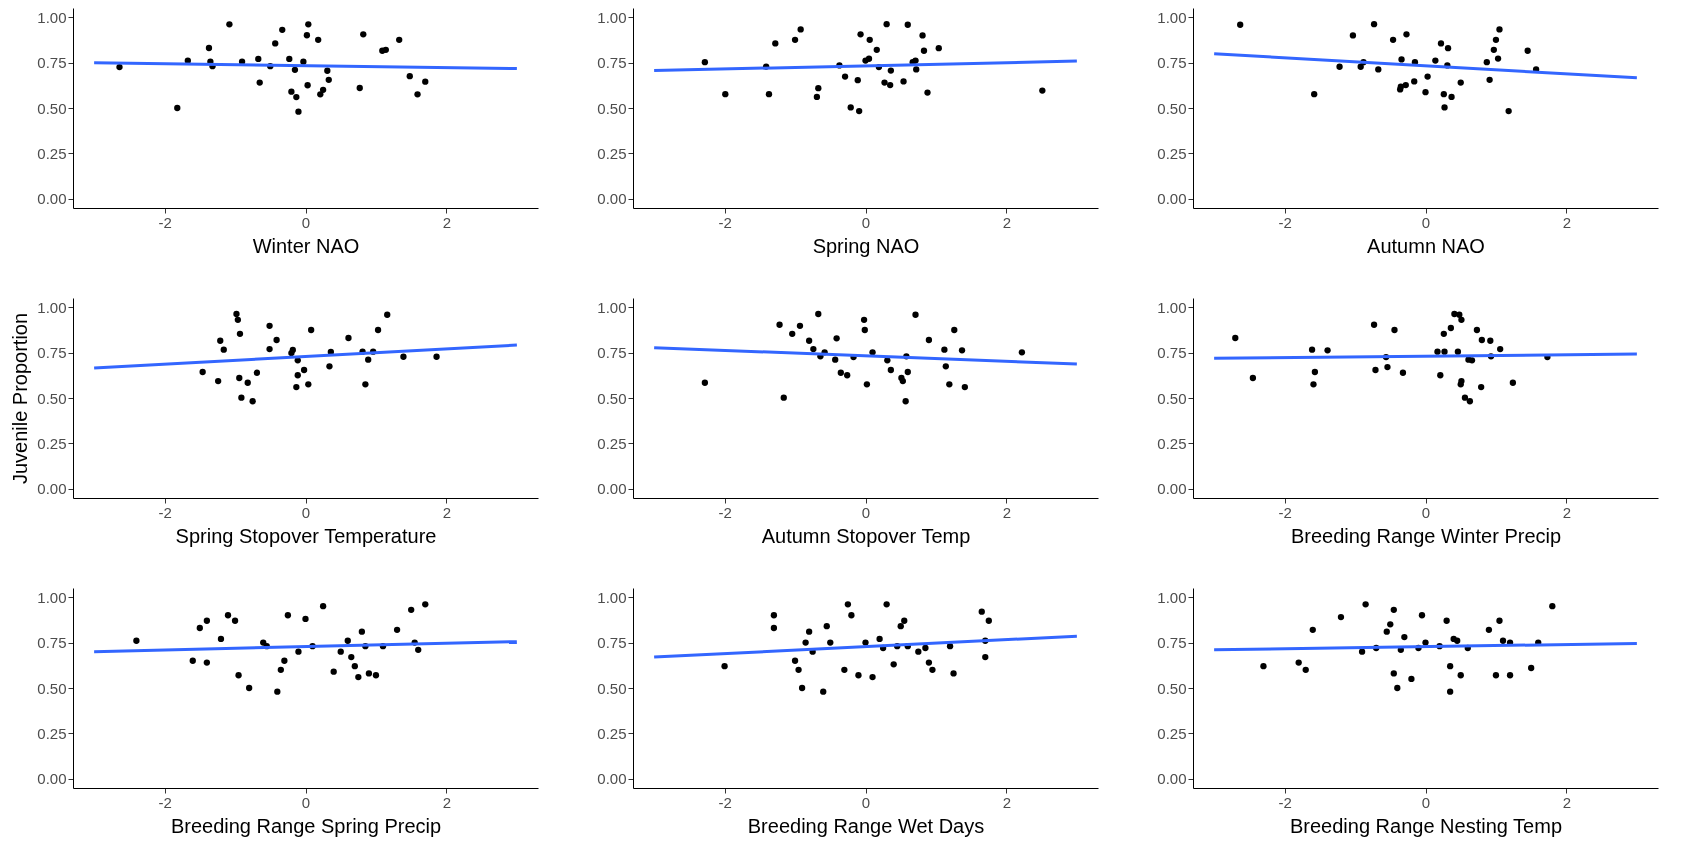  I want to click on x-axis-title: Autumn NAO, so click(1426, 245).